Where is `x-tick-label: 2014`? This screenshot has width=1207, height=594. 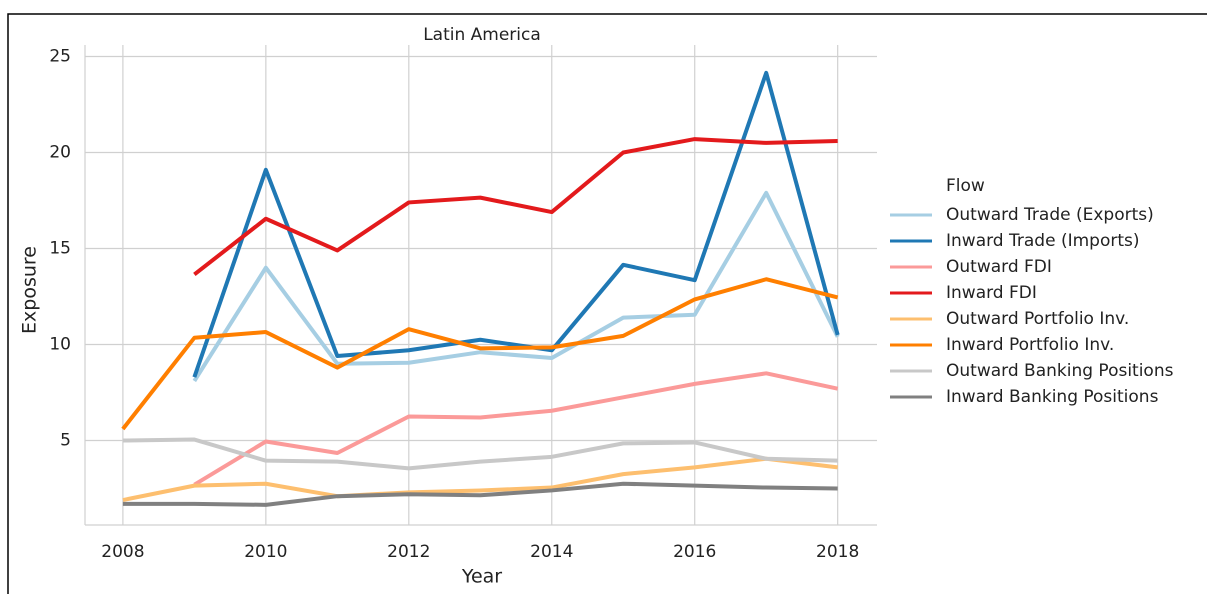 x-tick-label: 2014 is located at coordinates (551, 552).